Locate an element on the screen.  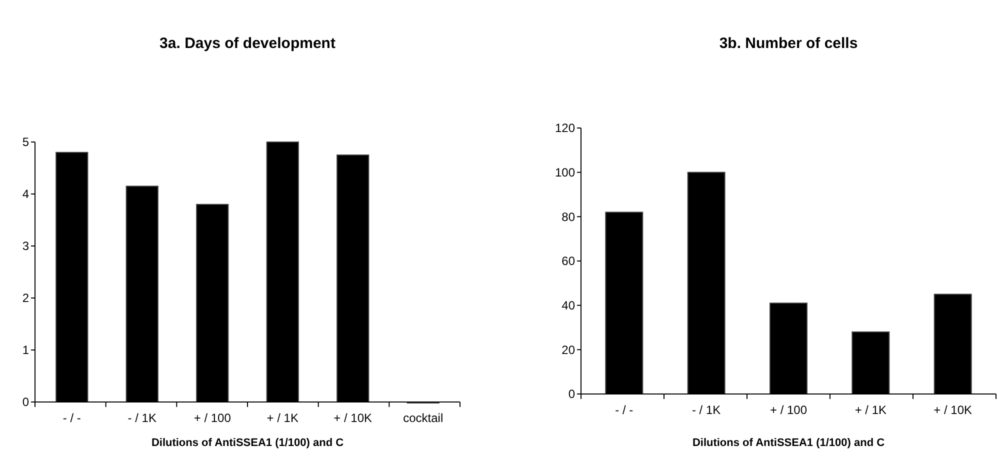
y-tick-label: 2 is located at coordinates (26, 298).